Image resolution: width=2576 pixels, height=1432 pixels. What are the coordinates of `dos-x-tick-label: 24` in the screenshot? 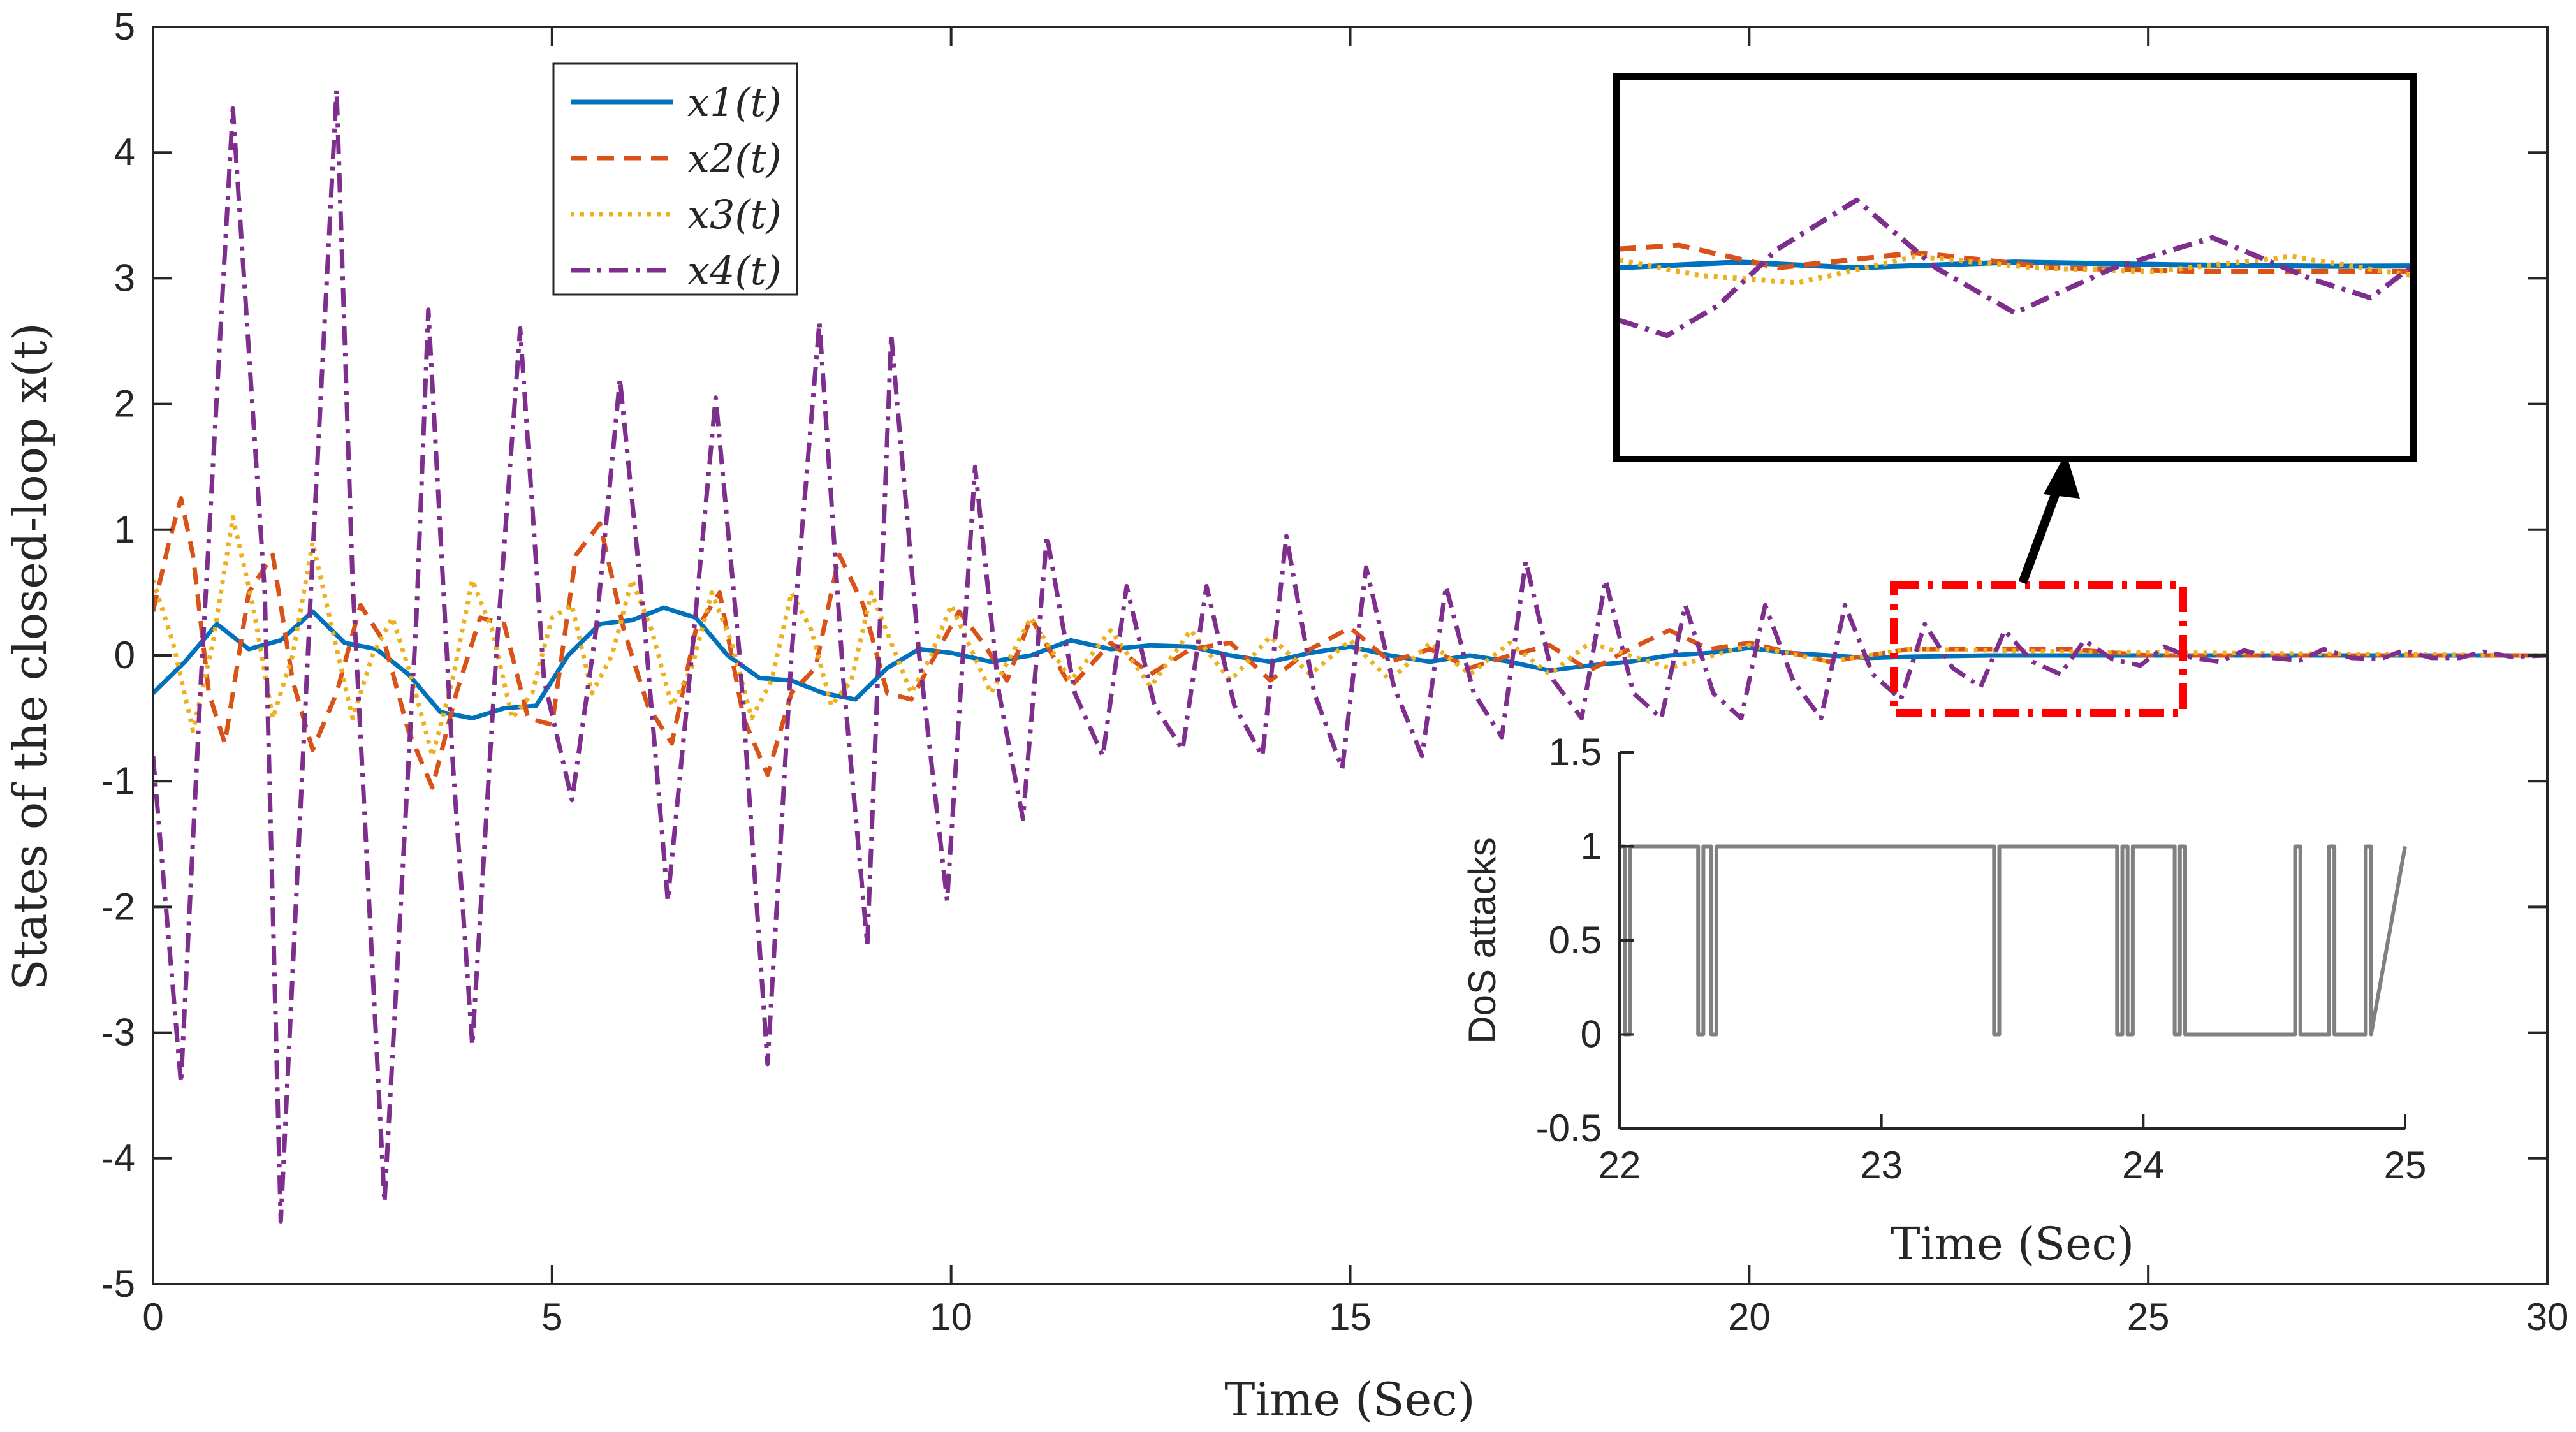 It's located at (2143, 1165).